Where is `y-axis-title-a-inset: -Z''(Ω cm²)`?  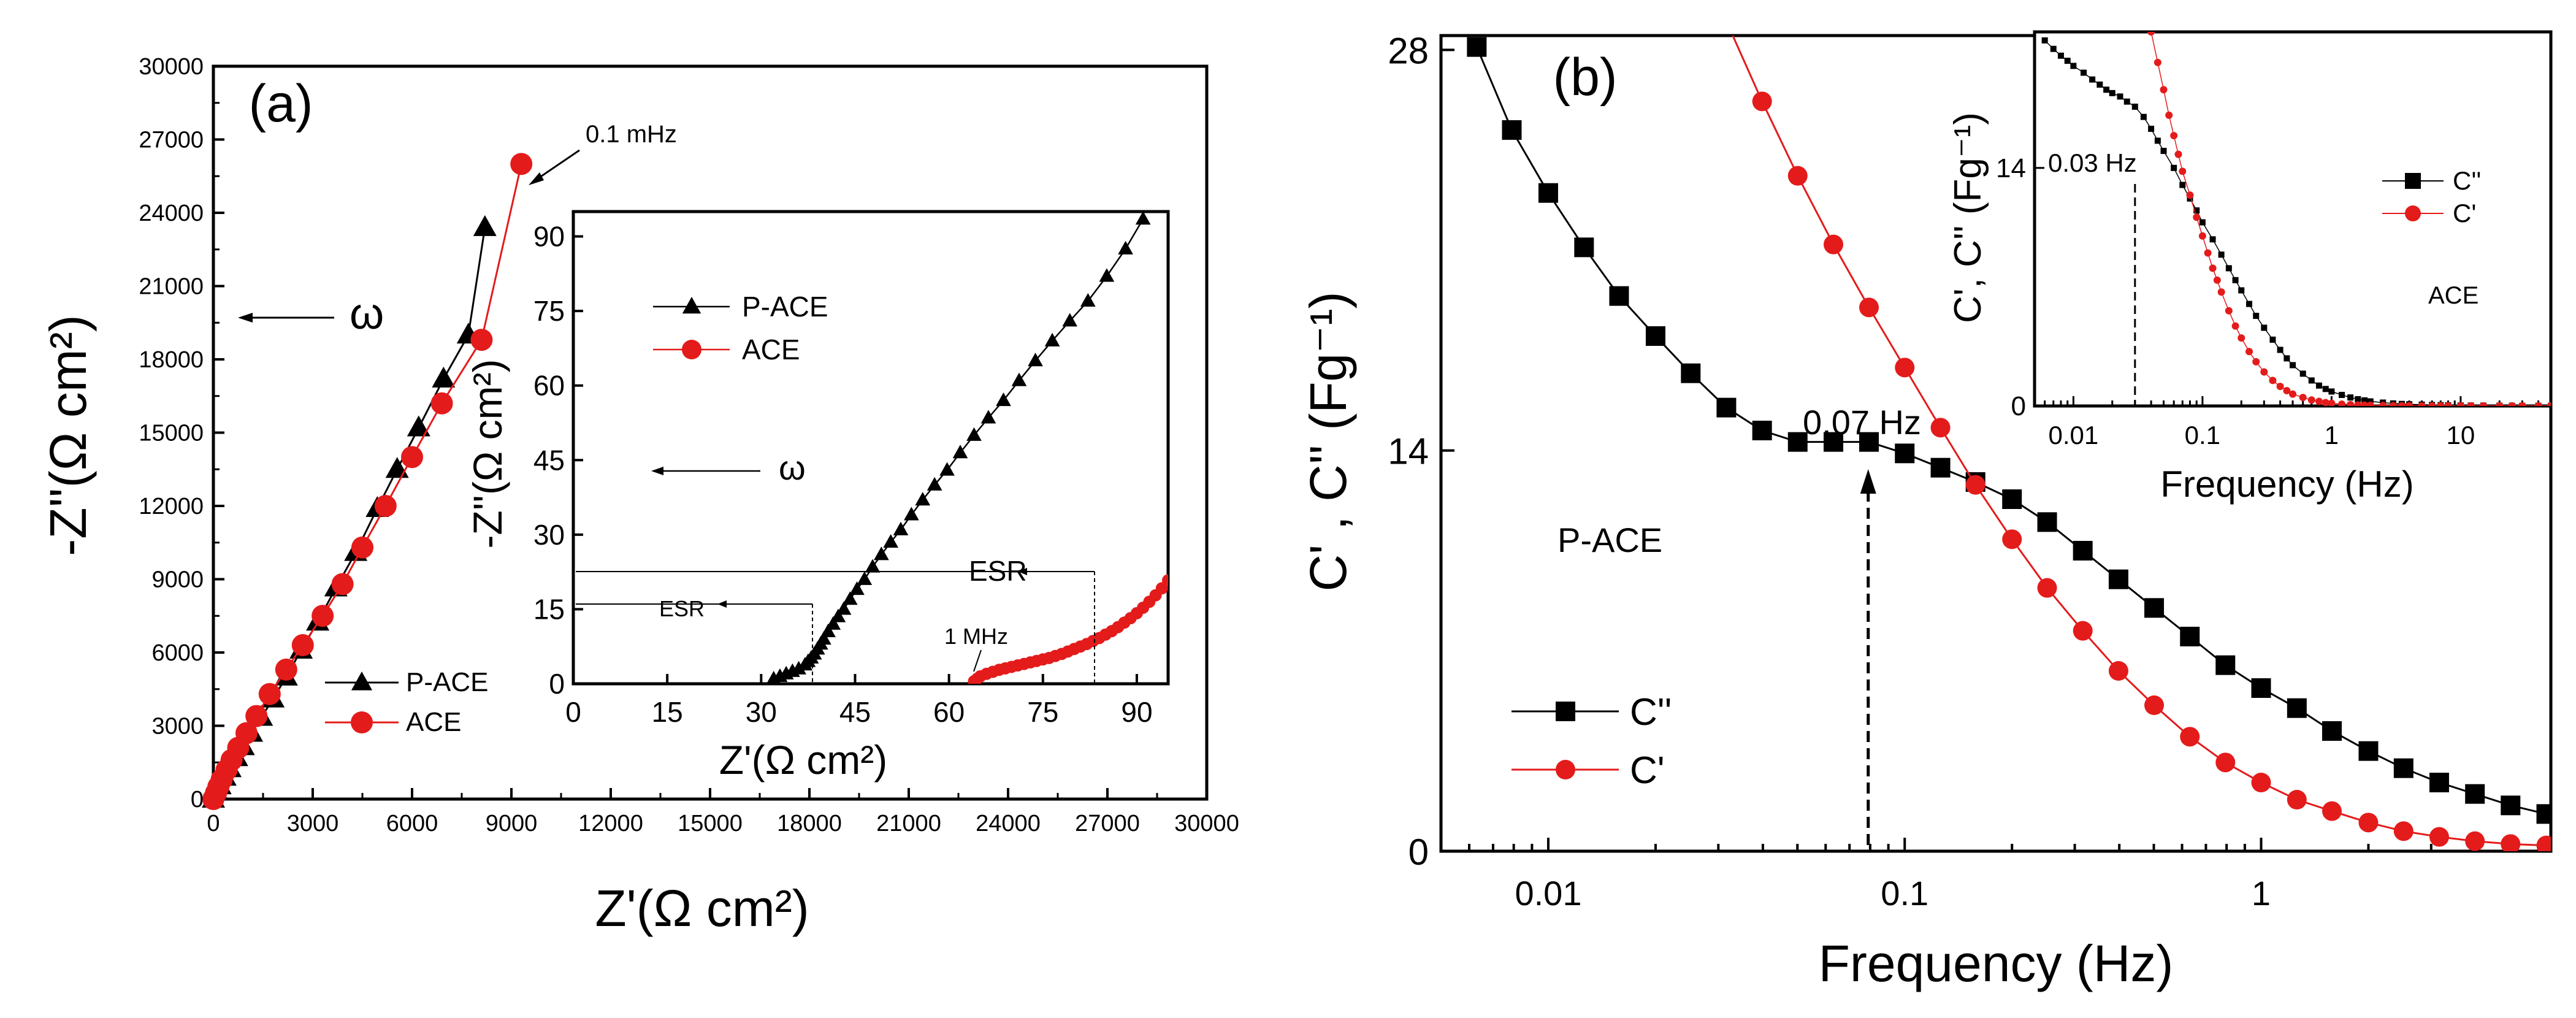 y-axis-title-a-inset: -Z''(Ω cm²) is located at coordinates (487, 454).